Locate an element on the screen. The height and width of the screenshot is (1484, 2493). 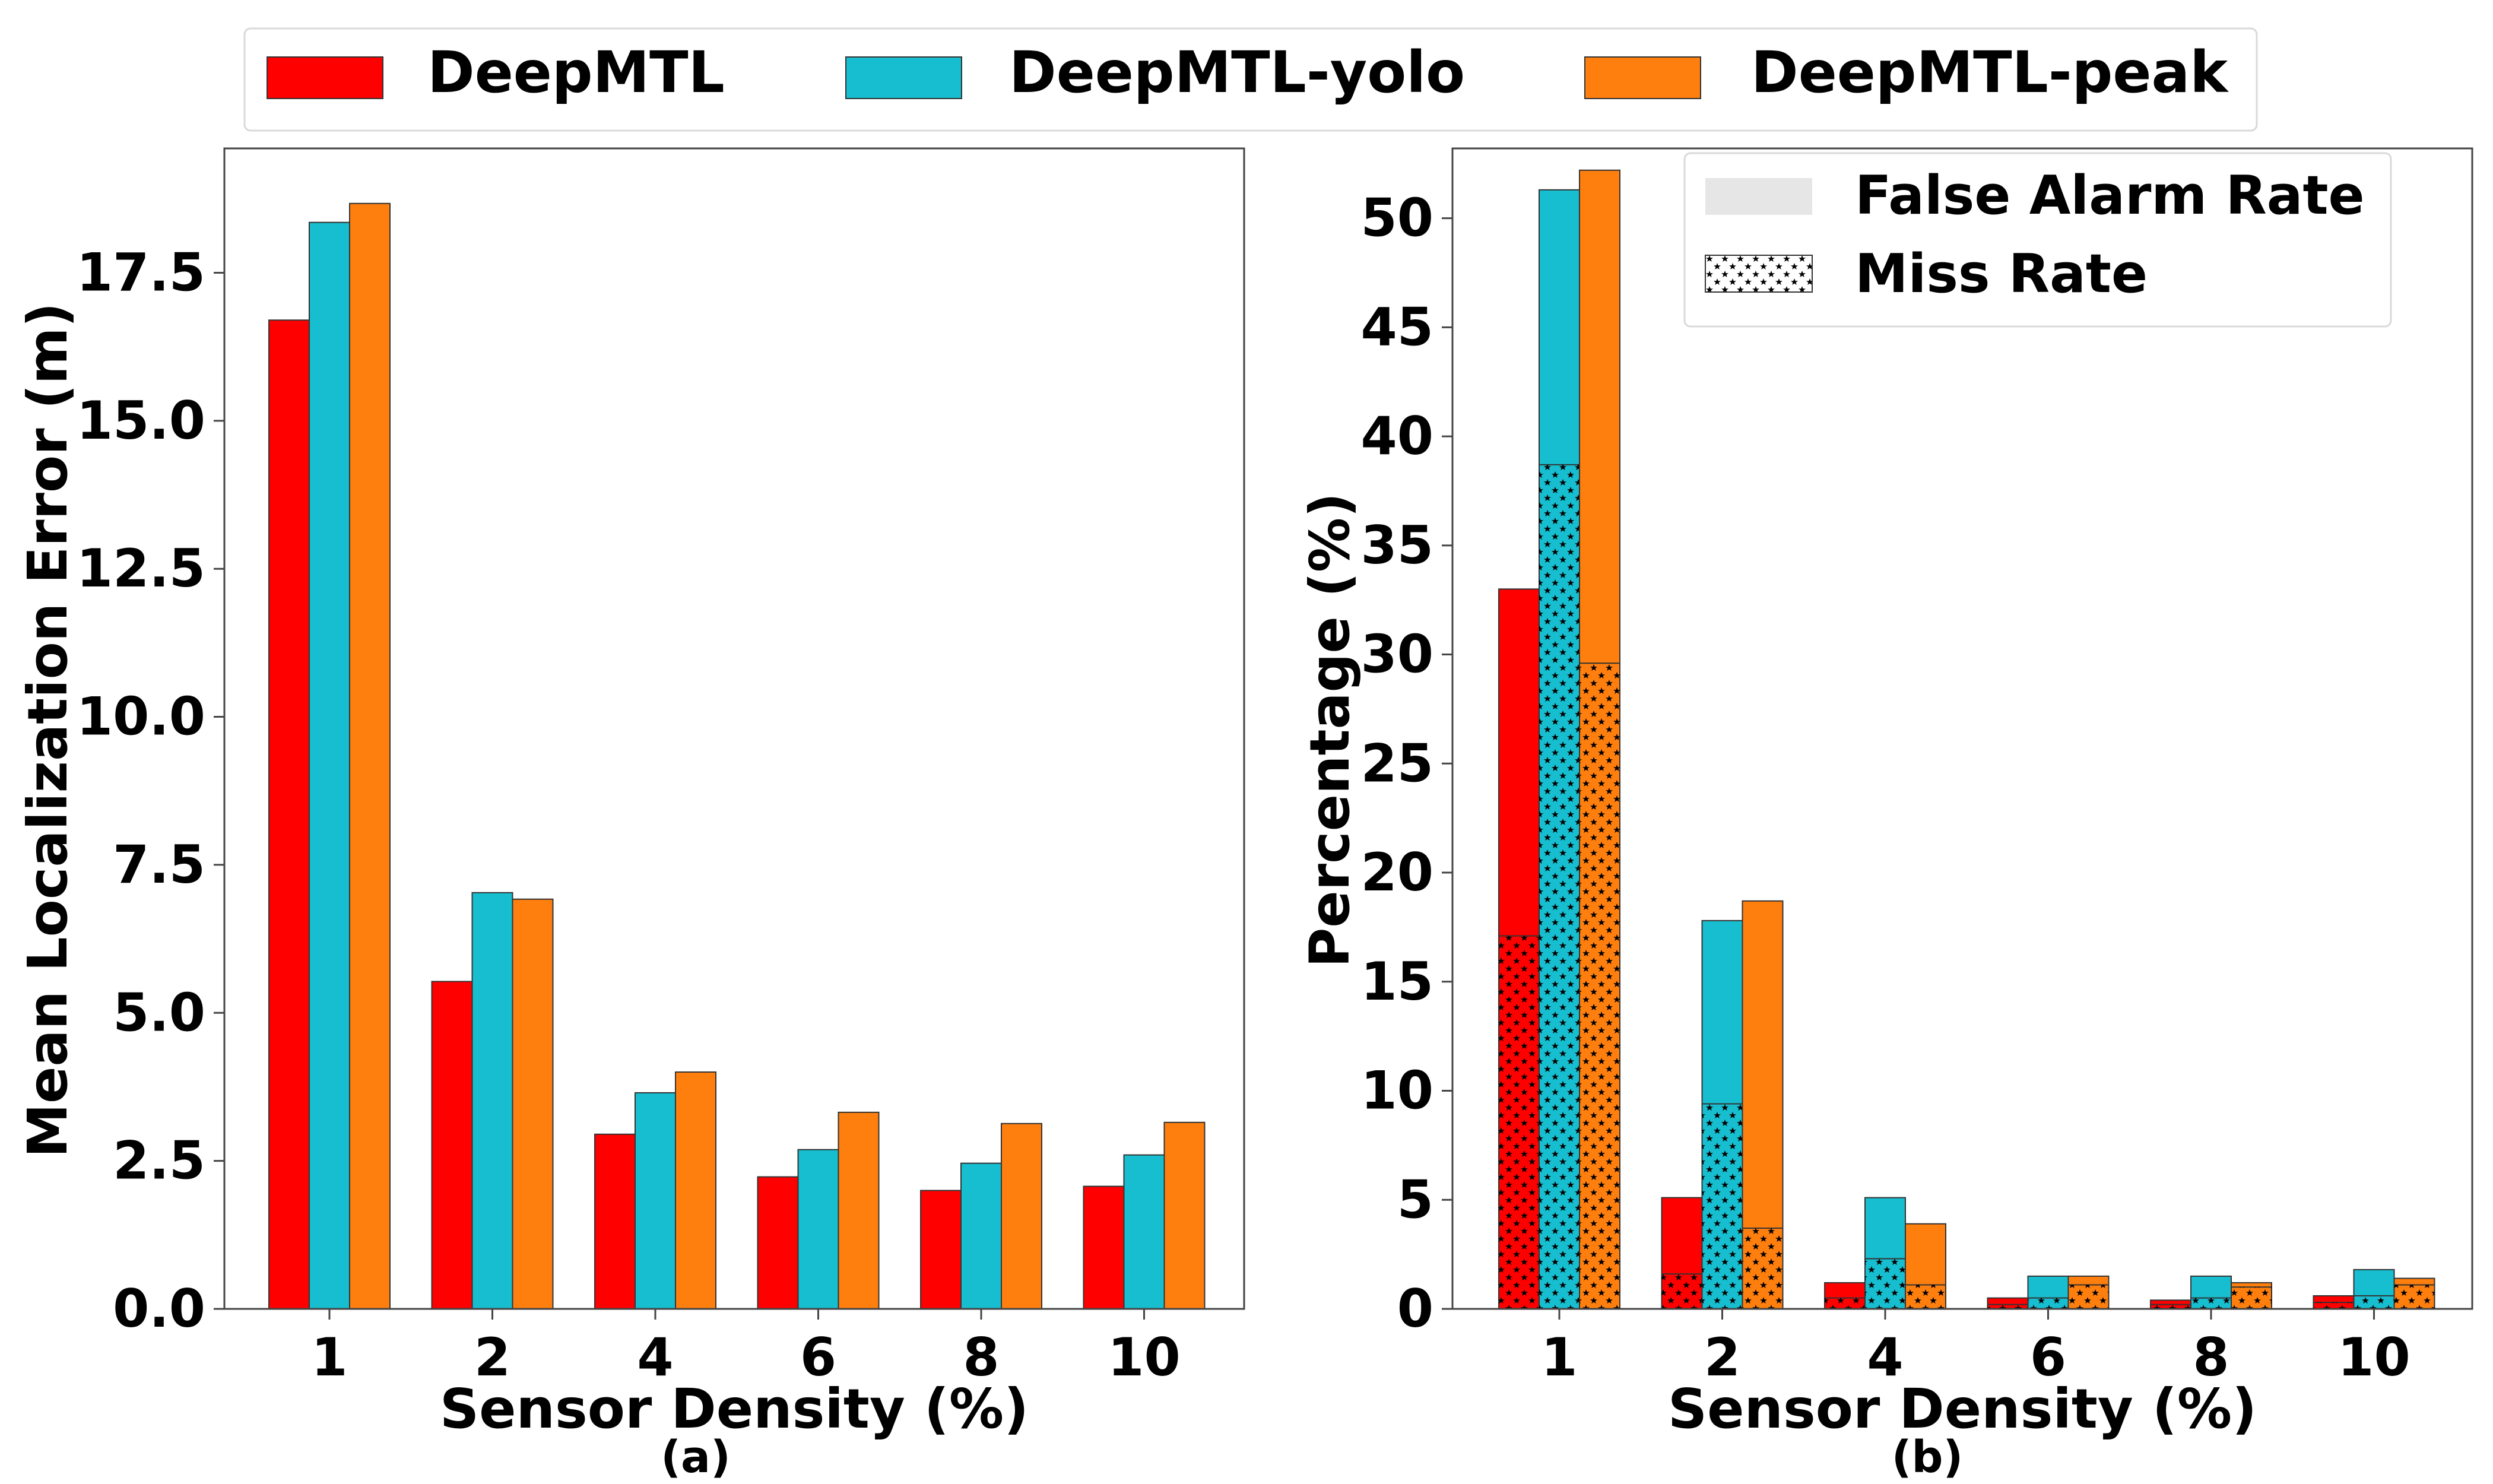
panel-b-ytick-label: 0 is located at coordinates (1415, 1308).